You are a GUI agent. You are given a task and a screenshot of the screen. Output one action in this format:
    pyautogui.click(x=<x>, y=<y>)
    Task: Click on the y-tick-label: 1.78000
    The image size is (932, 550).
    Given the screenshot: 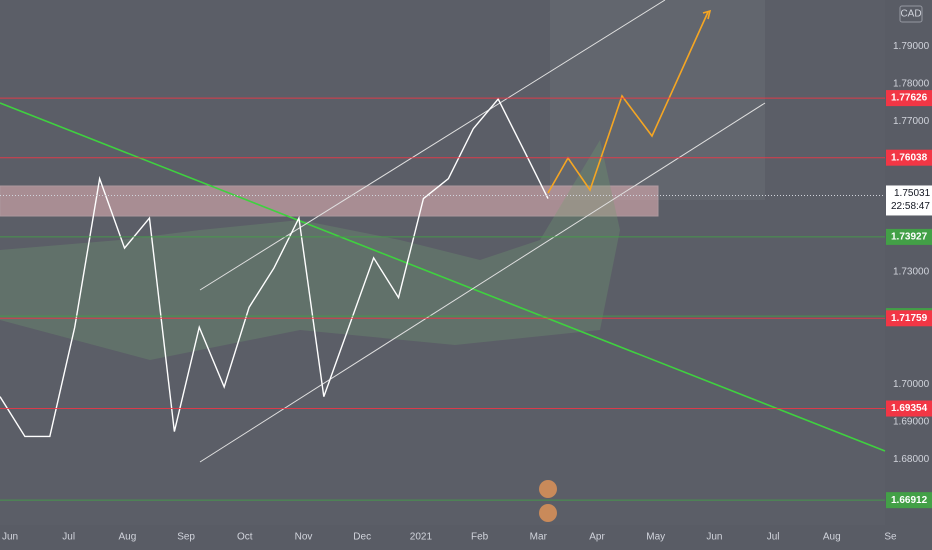 What is the action you would take?
    pyautogui.click(x=911, y=84)
    